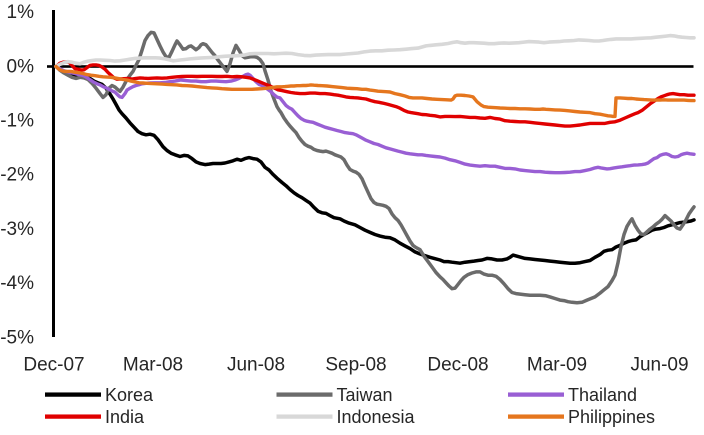  Describe the element at coordinates (659, 365) in the screenshot. I see `svg-text: Jun-09` at that location.